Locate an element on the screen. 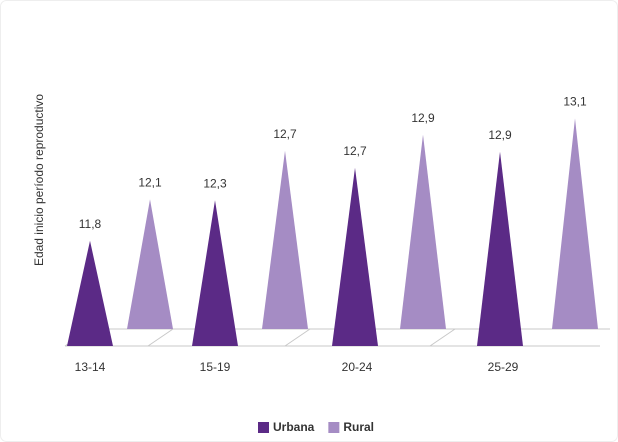  y-axis-label: Edad inicio período reproductivo is located at coordinates (39, 180).